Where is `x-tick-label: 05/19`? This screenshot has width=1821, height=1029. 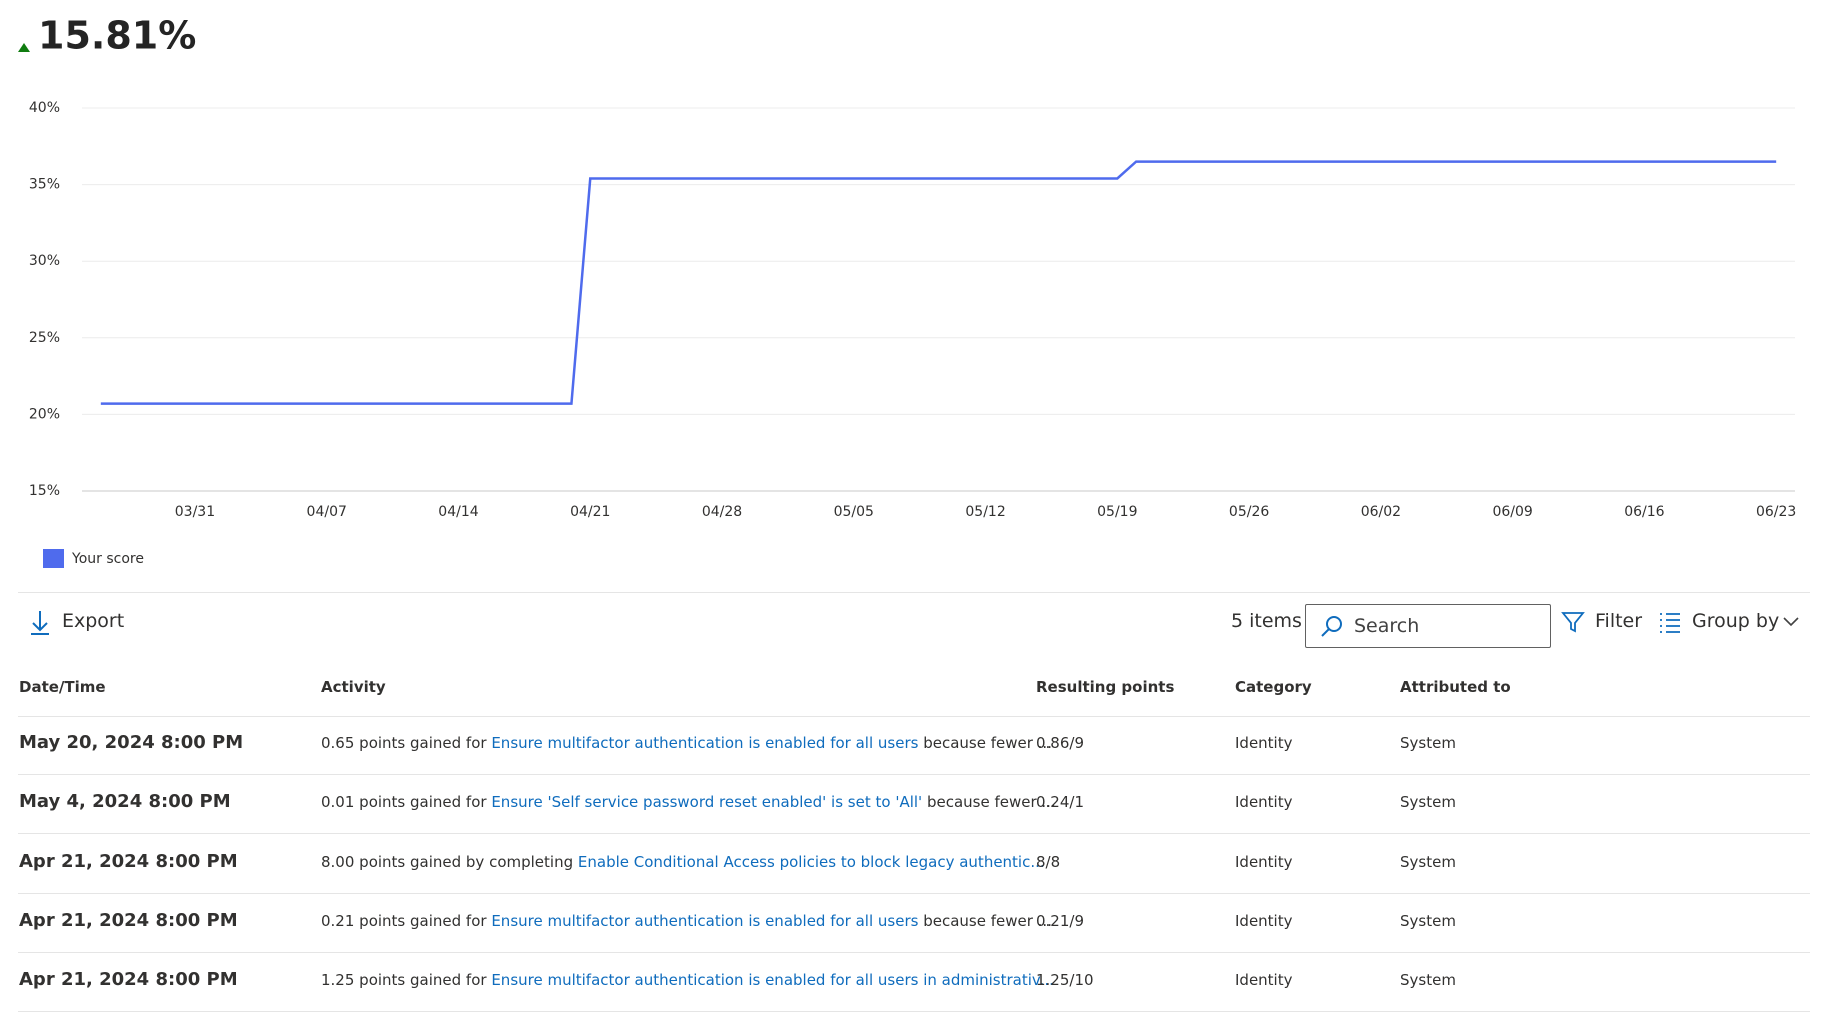 x-tick-label: 05/19 is located at coordinates (1117, 512).